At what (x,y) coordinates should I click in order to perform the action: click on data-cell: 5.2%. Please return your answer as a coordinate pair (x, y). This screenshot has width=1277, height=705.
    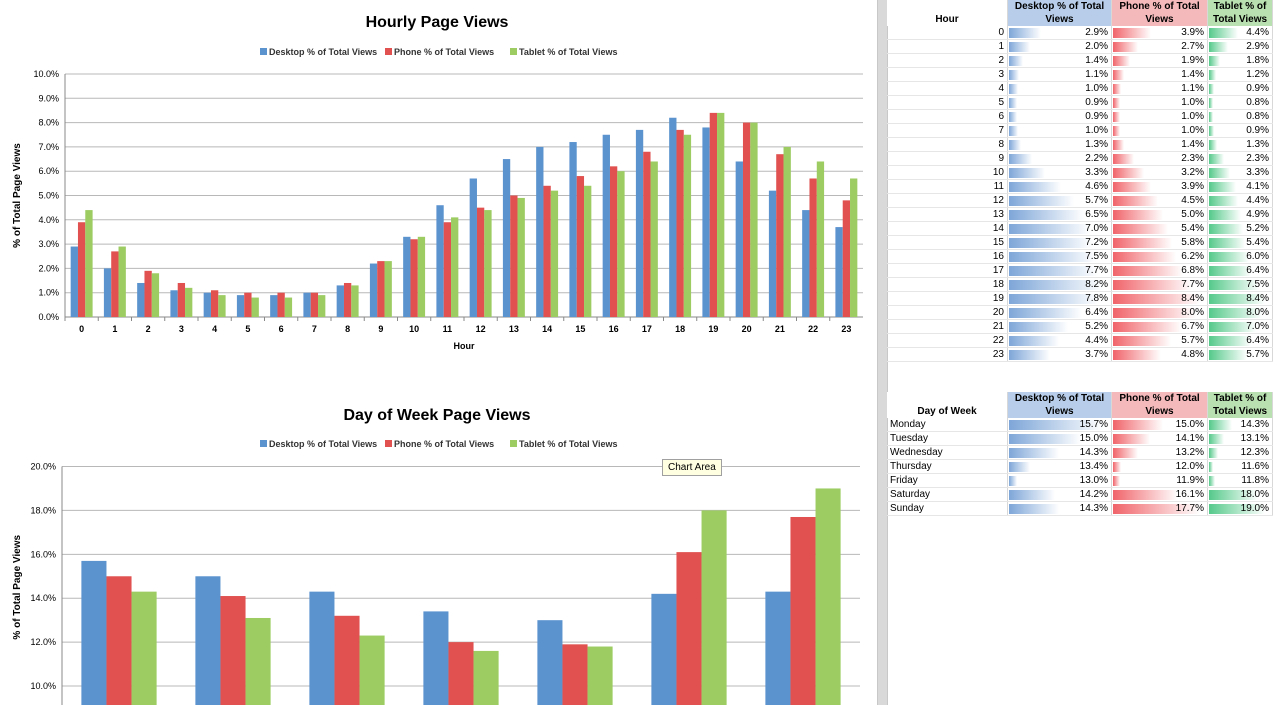
    Looking at the image, I should click on (1059, 326).